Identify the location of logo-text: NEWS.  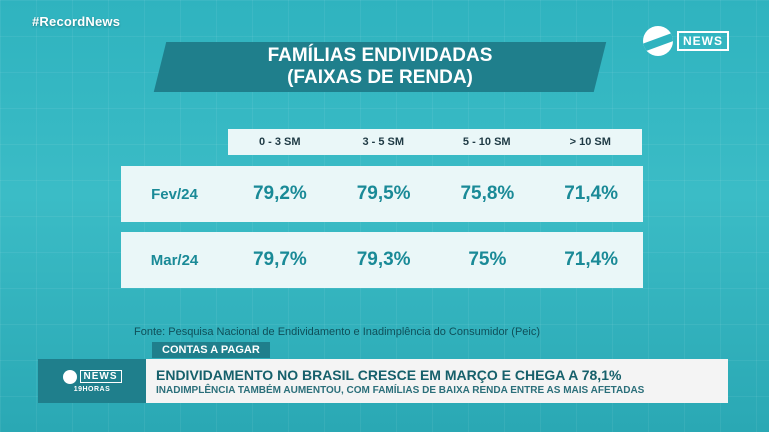
(703, 41).